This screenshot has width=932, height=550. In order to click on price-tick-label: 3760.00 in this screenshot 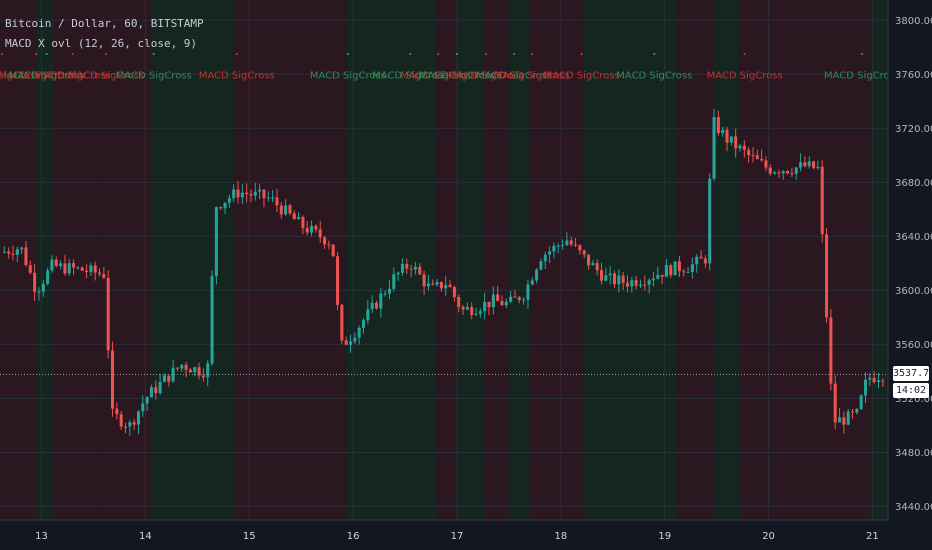, I will do `click(913, 75)`.